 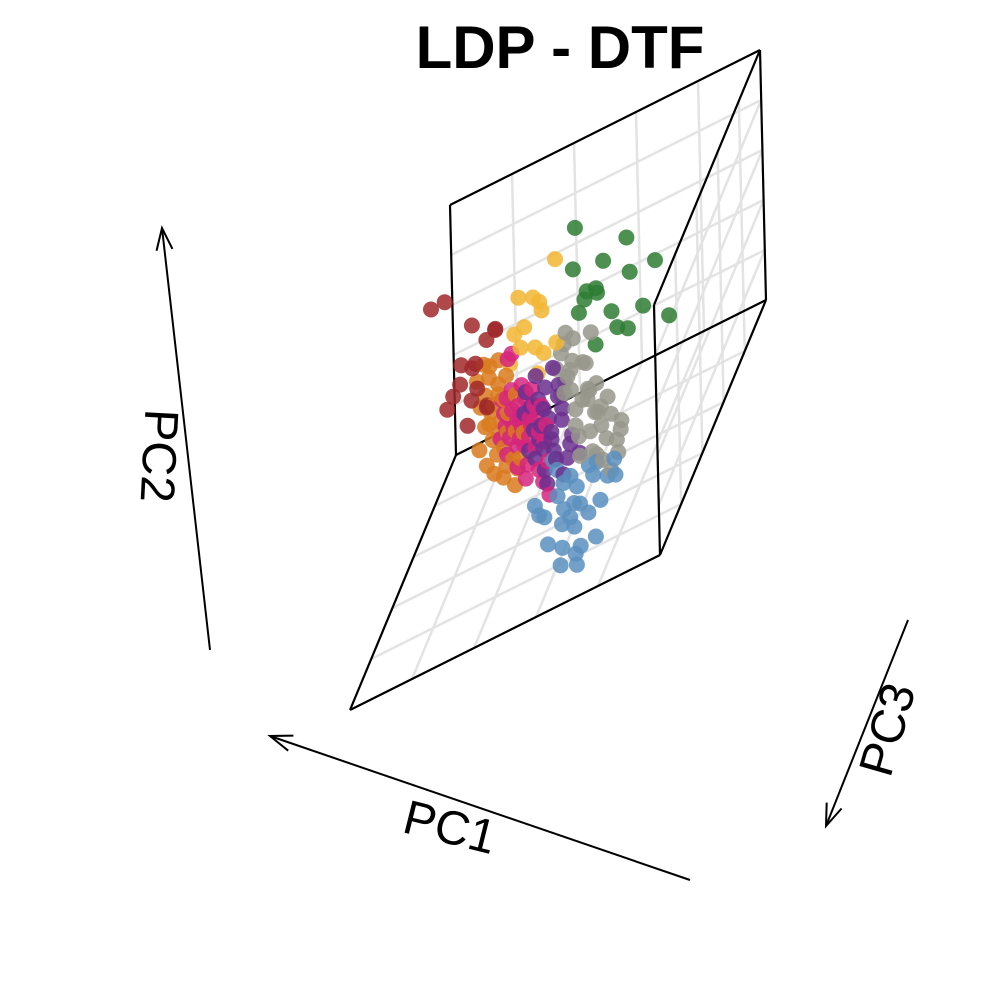 I want to click on x-axis-label: PC1, so click(x=449, y=828).